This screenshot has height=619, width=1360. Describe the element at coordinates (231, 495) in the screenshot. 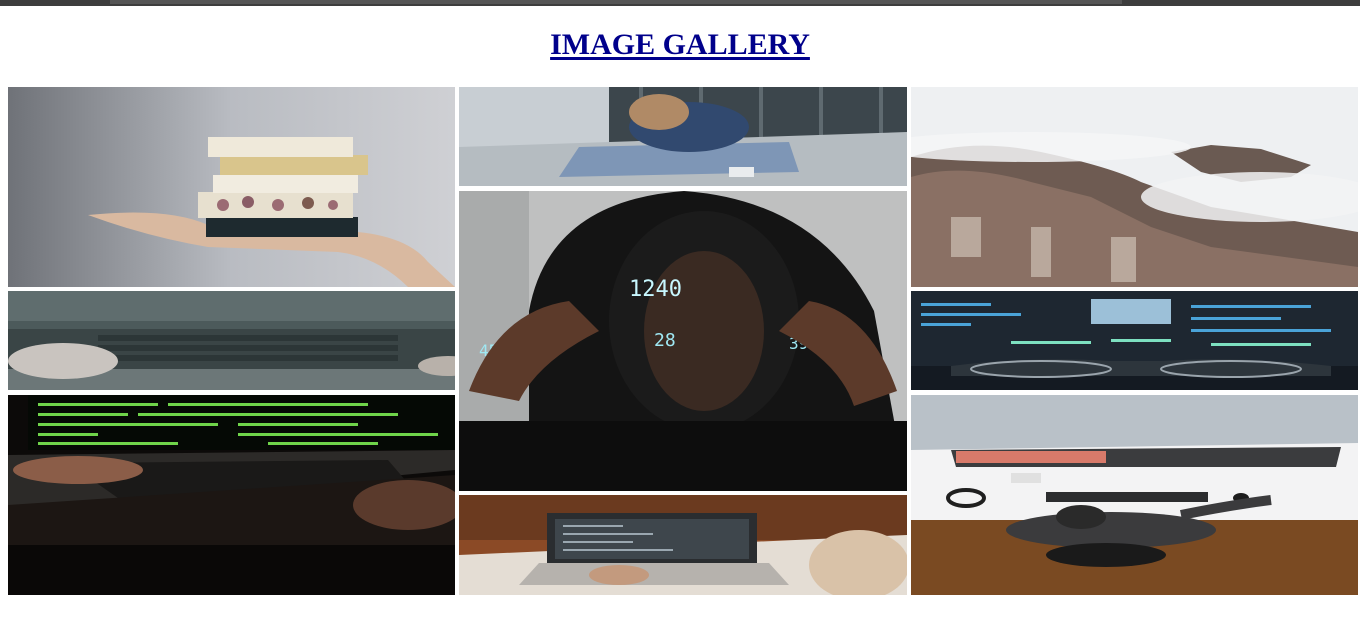

I see `green-terminal-laptop-photo` at that location.